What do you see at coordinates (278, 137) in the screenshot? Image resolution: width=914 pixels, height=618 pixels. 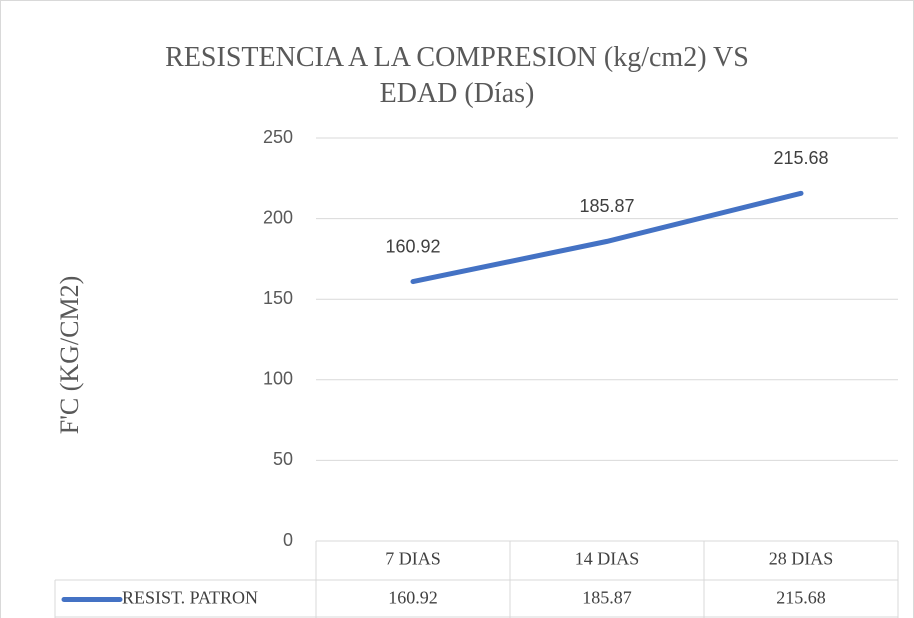 I see `y-tick-label: 250` at bounding box center [278, 137].